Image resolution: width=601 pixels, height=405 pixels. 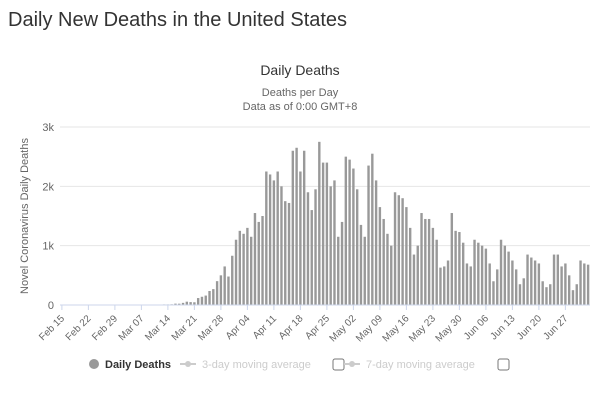 What do you see at coordinates (300, 107) in the screenshot?
I see `chart-subtitle: Data as of 0:00 GMT+8` at bounding box center [300, 107].